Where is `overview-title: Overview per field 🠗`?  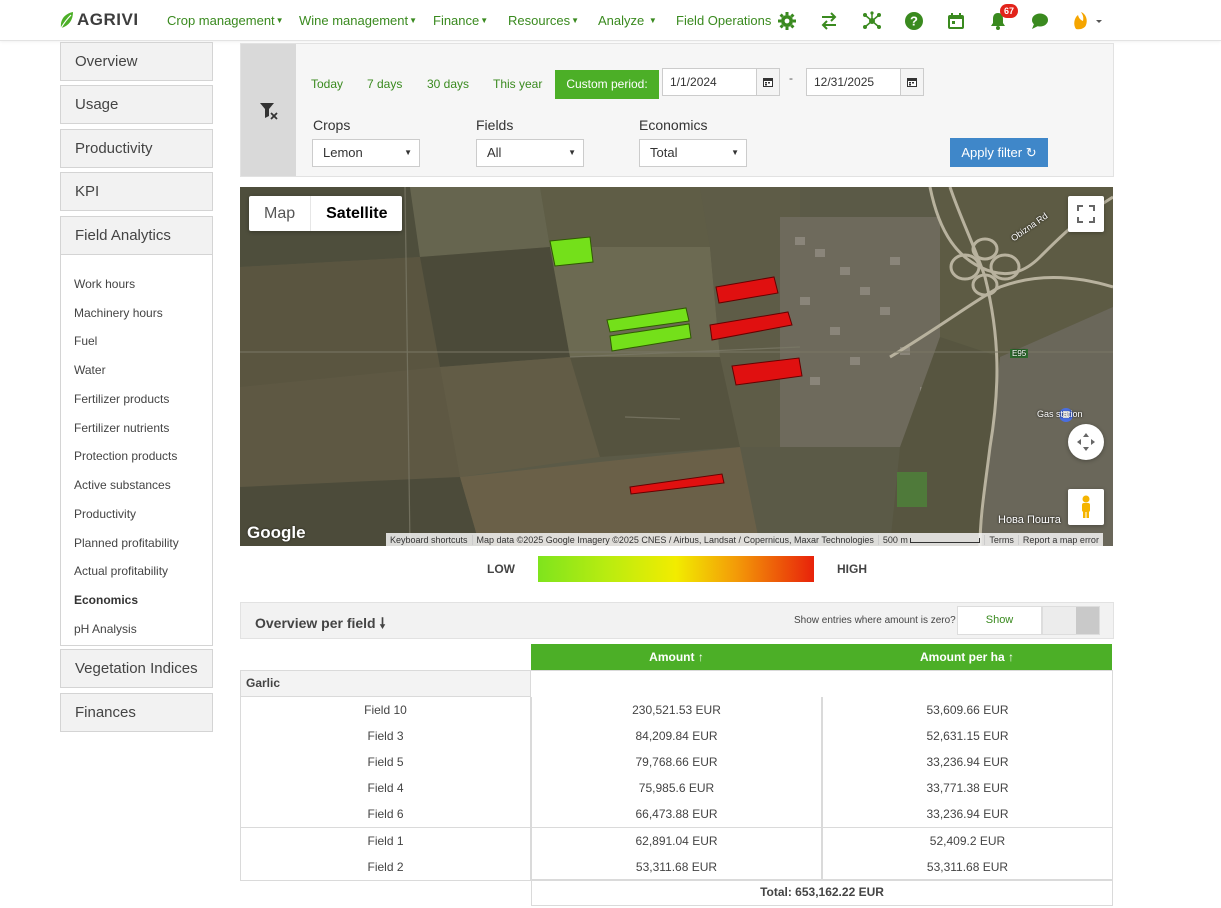 overview-title: Overview per field 🠗 is located at coordinates (320, 625).